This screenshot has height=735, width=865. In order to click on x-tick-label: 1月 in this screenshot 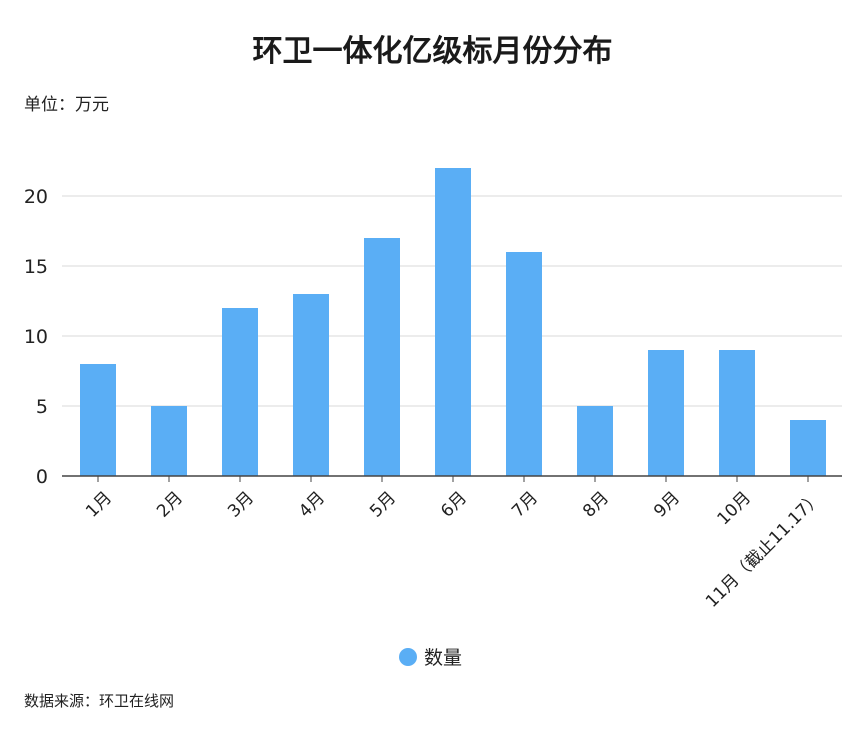, I will do `click(99, 505)`.